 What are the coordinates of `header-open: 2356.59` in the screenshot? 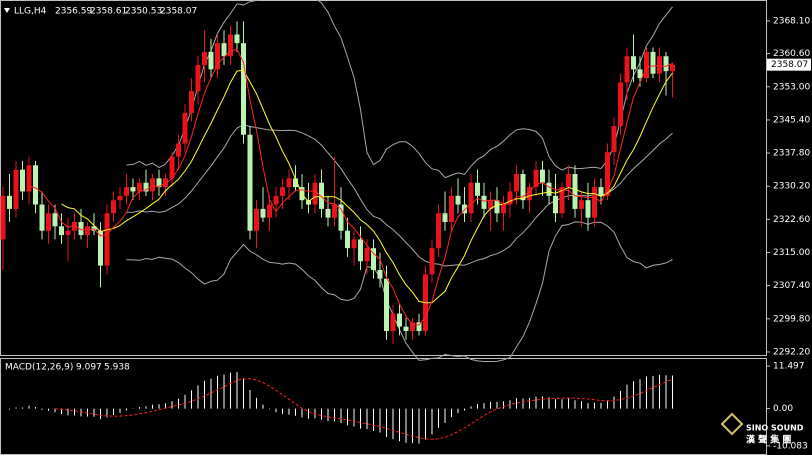 It's located at (73, 12).